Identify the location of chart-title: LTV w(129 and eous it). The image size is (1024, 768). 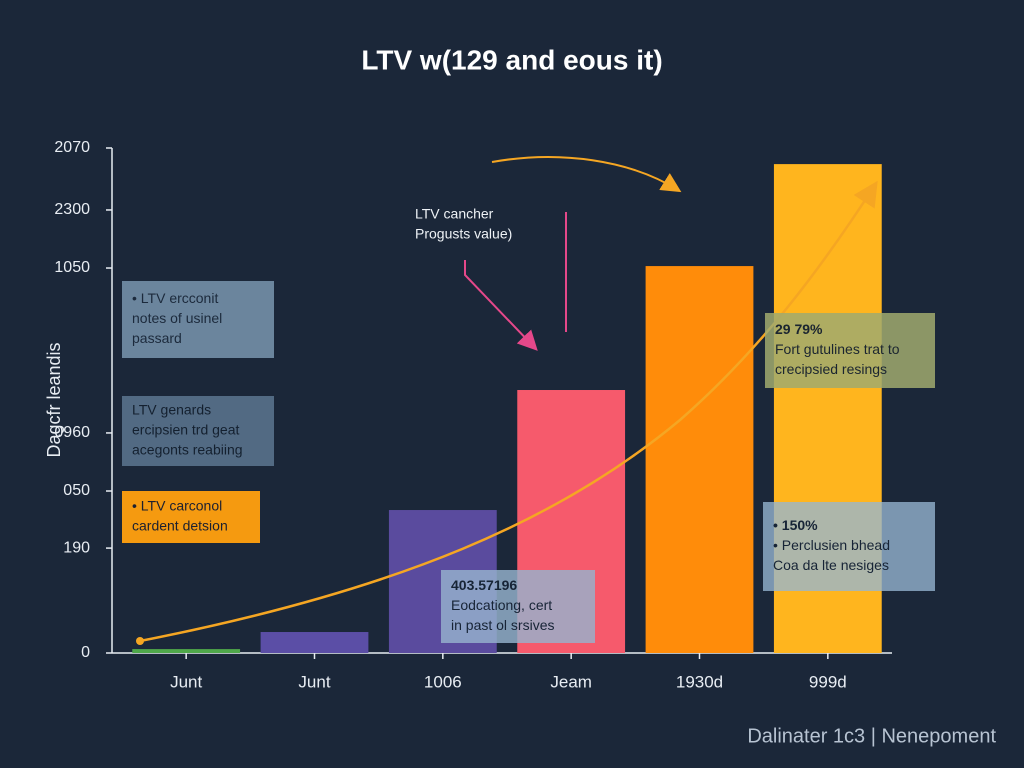
(511, 59).